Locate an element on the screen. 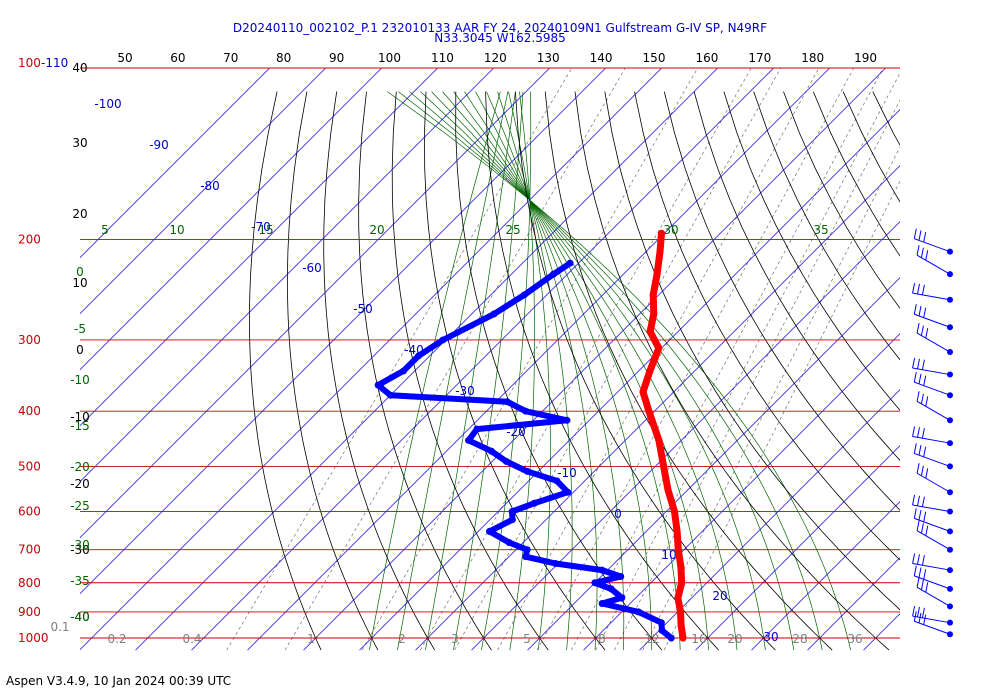  footer-text: Aspen V3.4.9, 10 Jan 2024 00:39 UTC is located at coordinates (119, 681).